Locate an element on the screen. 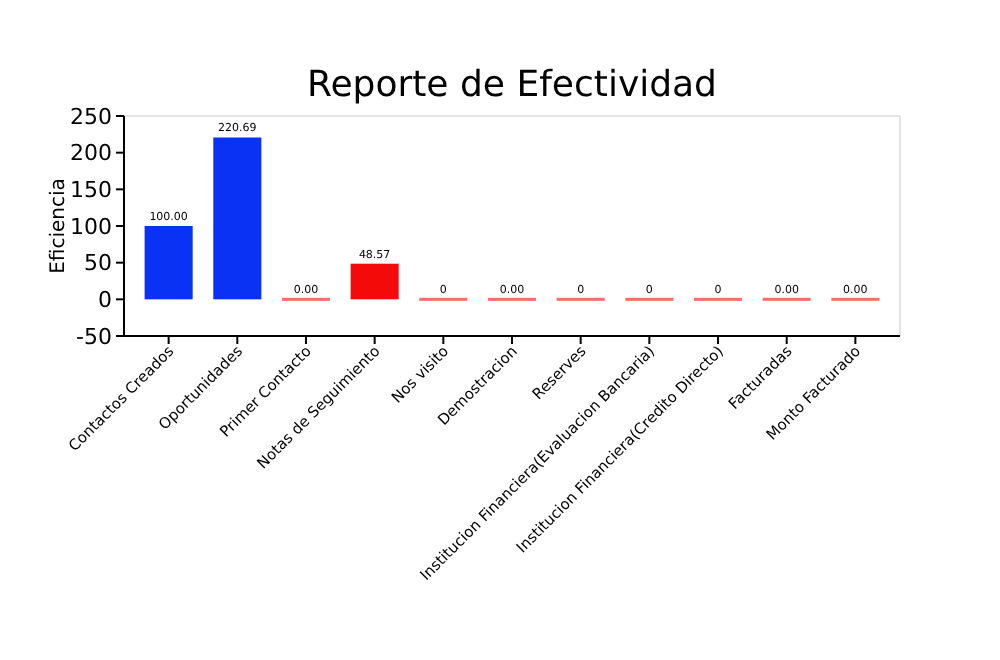  y-tick-label: 250 is located at coordinates (91, 116).